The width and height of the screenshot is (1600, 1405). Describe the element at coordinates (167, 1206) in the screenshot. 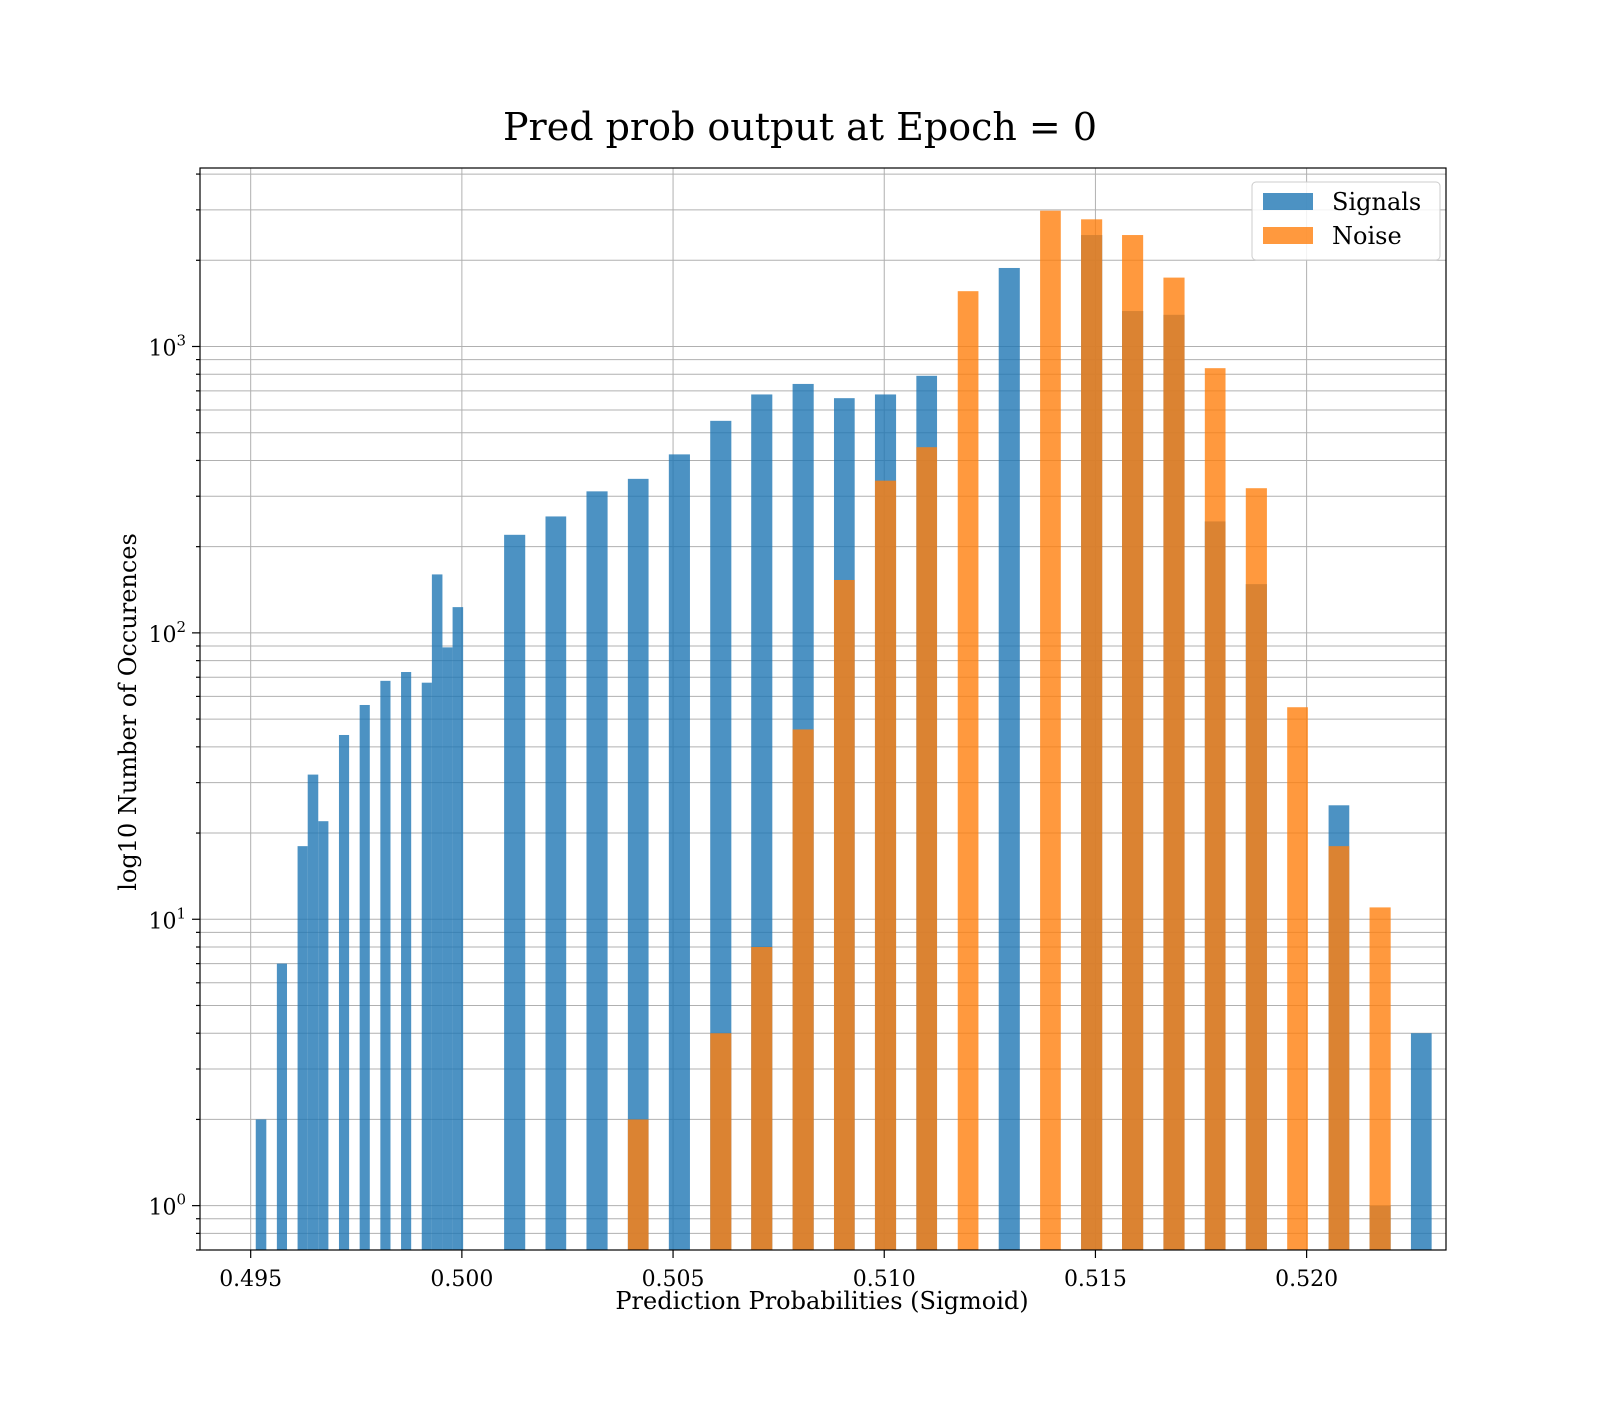

I see `y-tick-label: 10⁰` at that location.